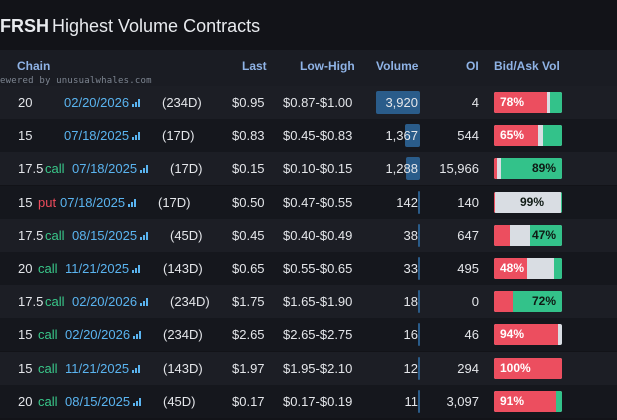 The image size is (617, 420). Describe the element at coordinates (527, 66) in the screenshot. I see `header-bid-ask-vol: Bid/Ask Vol` at that location.